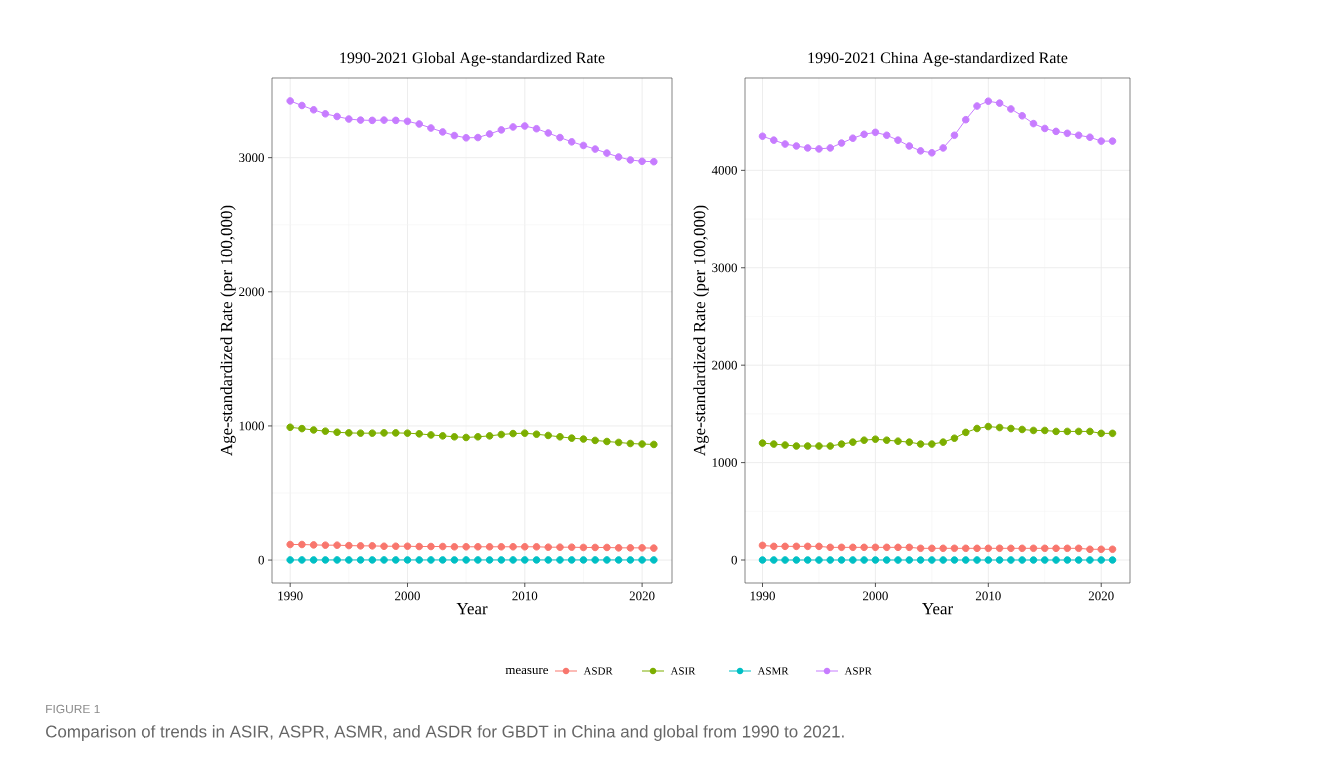 Image resolution: width=1322 pixels, height=763 pixels. Describe the element at coordinates (445, 733) in the screenshot. I see `text: Comparison of trends in ASIR, ASPR, ASMR, and ASDR for GBDT in China and global from 1990 to 2021.` at that location.